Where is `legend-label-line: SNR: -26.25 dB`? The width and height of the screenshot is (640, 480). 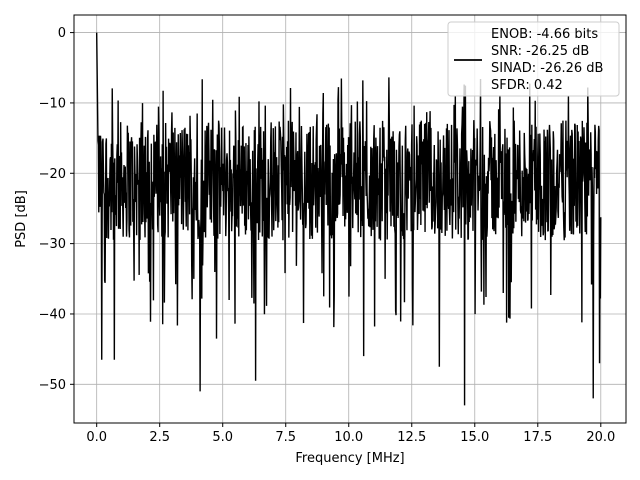
legend-label-line: SNR: -26.25 dB is located at coordinates (540, 51).